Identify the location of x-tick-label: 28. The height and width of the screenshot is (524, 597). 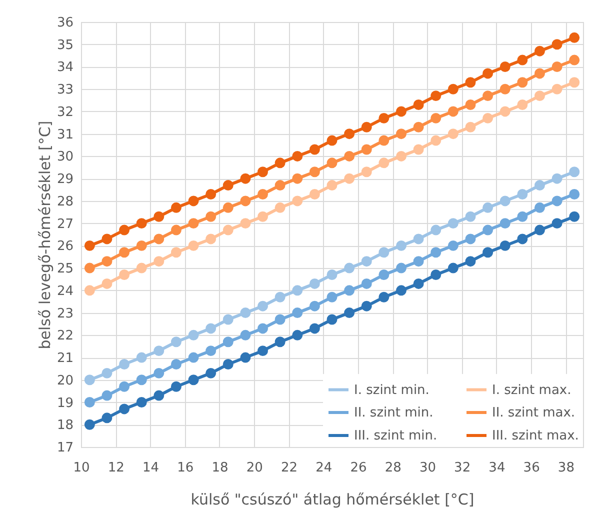
(393, 468).